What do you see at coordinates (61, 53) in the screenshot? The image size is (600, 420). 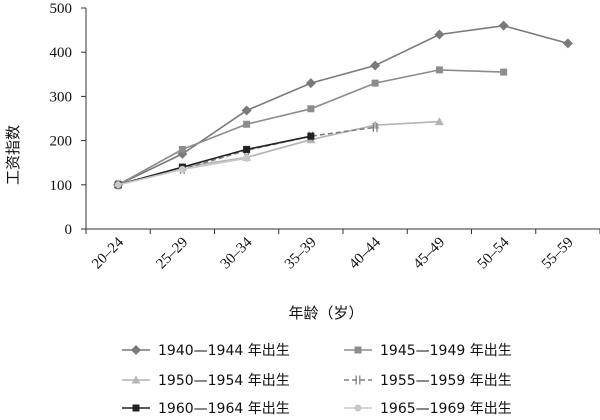 I see `y-tick-label: 400` at bounding box center [61, 53].